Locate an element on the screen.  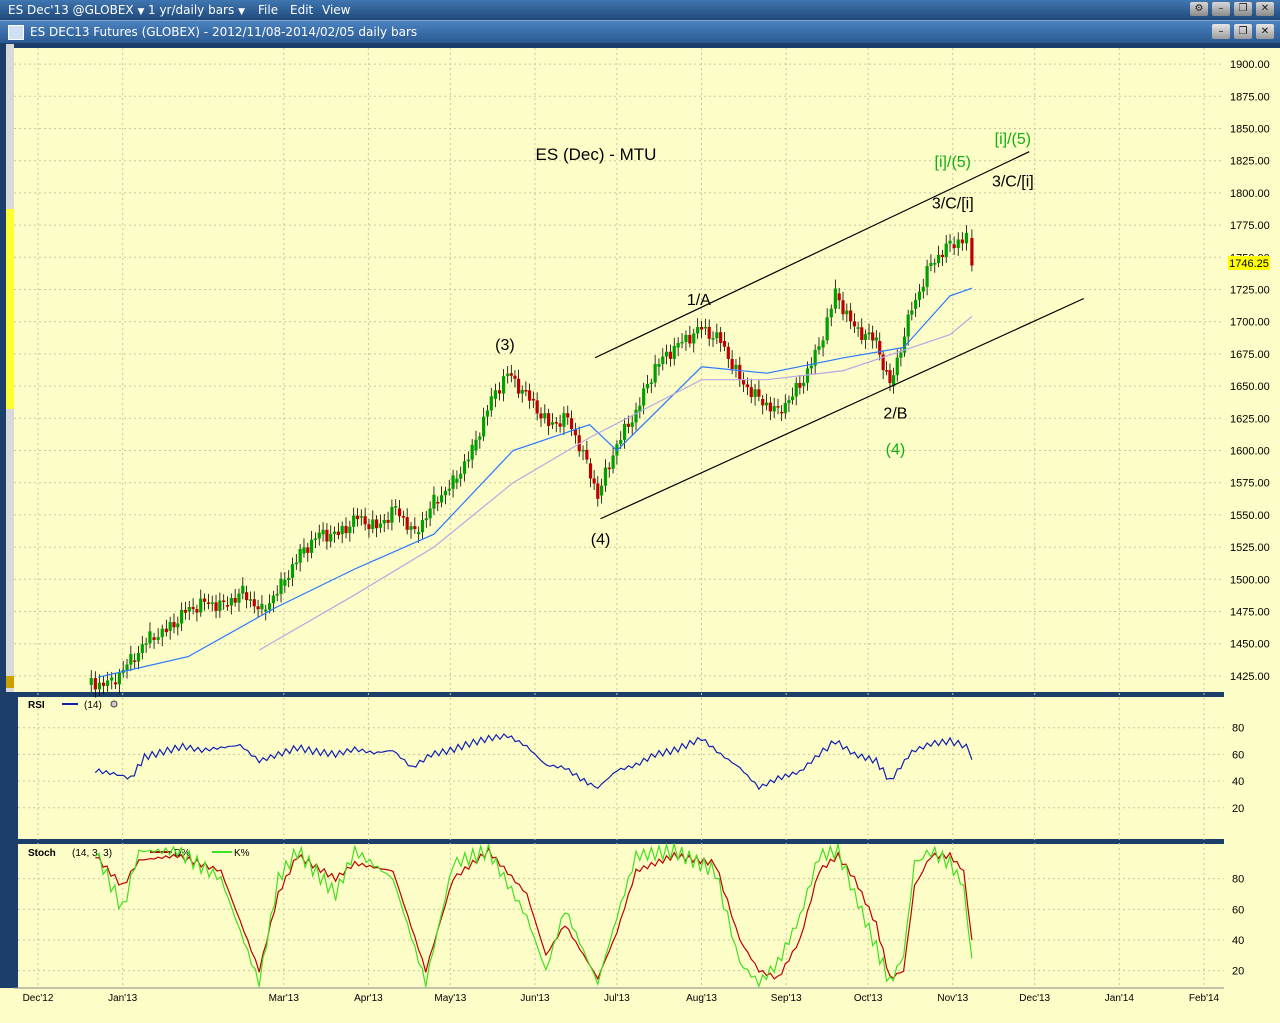
edit-menu: Edit is located at coordinates (302, 10).